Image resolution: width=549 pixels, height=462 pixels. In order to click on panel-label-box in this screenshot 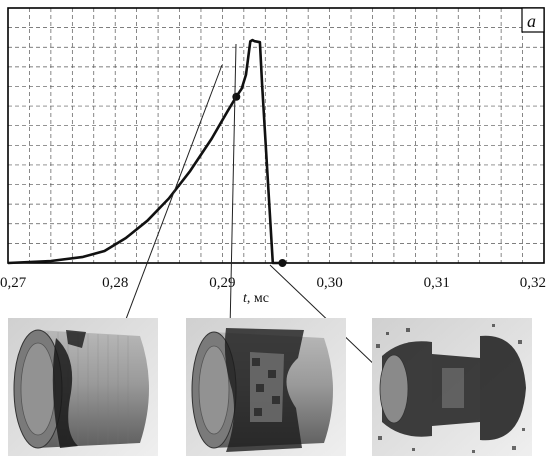, I will do `click(533, 20)`.